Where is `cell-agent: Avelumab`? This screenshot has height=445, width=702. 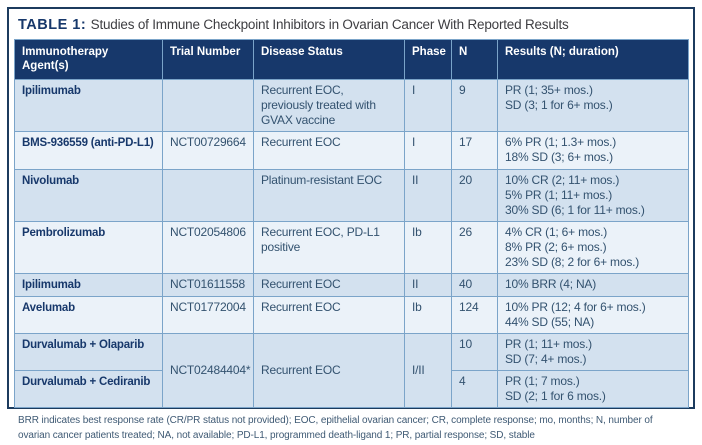 cell-agent: Avelumab is located at coordinates (88, 314).